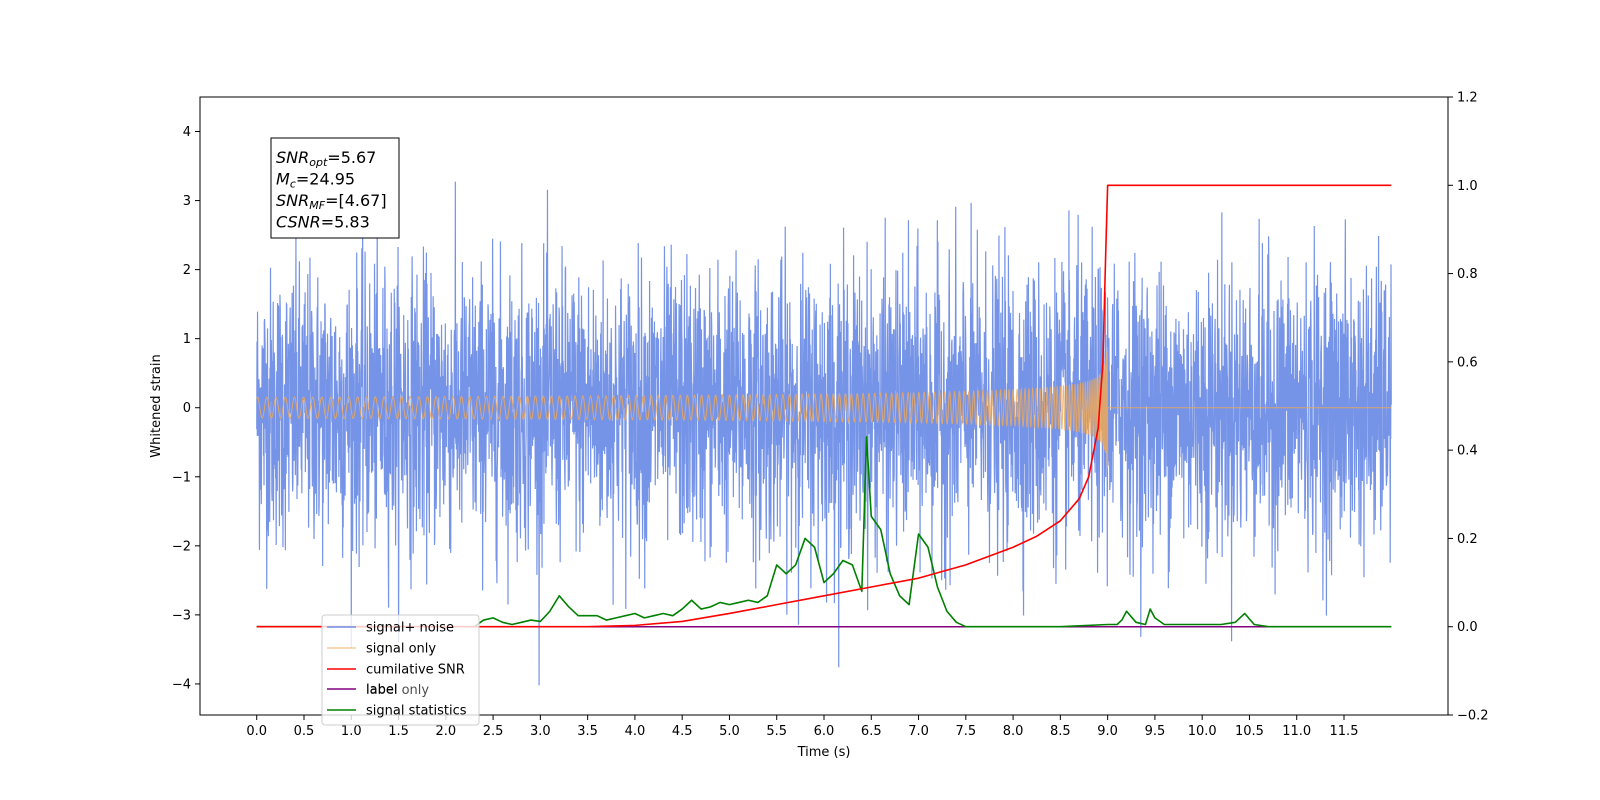  What do you see at coordinates (293, 184) in the screenshot?
I see `annotation-subscript: c` at bounding box center [293, 184].